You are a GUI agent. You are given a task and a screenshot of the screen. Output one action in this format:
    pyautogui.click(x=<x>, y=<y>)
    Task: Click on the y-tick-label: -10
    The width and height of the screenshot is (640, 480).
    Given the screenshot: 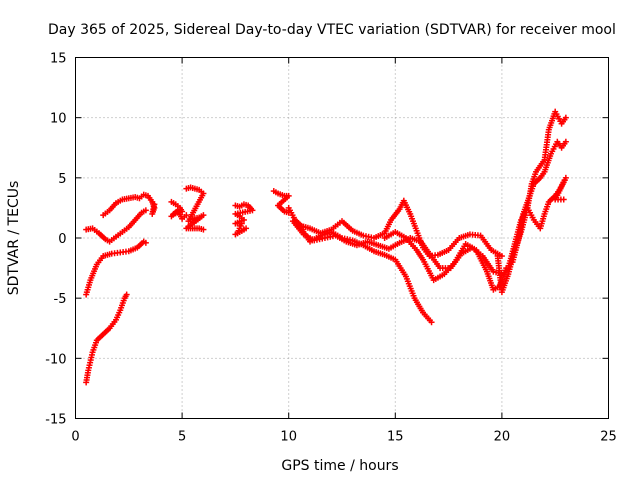 What is the action you would take?
    pyautogui.click(x=55, y=359)
    